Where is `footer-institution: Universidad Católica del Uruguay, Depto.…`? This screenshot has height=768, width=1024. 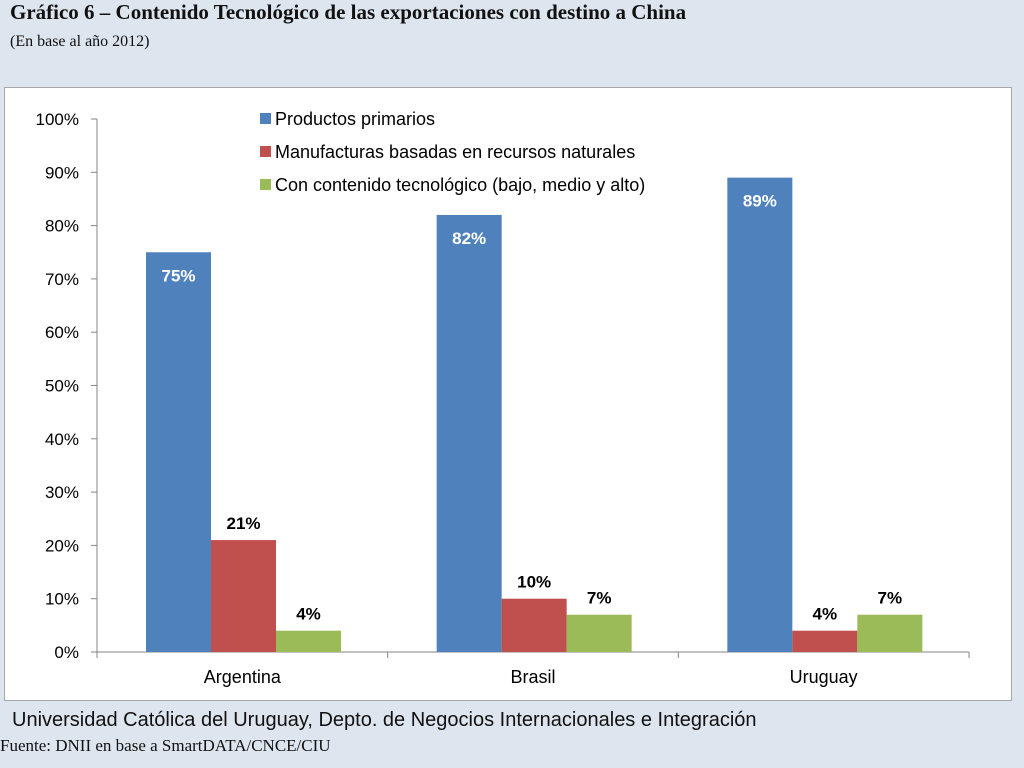
footer-institution: Universidad Católica del Uruguay, Depto.… is located at coordinates (384, 720).